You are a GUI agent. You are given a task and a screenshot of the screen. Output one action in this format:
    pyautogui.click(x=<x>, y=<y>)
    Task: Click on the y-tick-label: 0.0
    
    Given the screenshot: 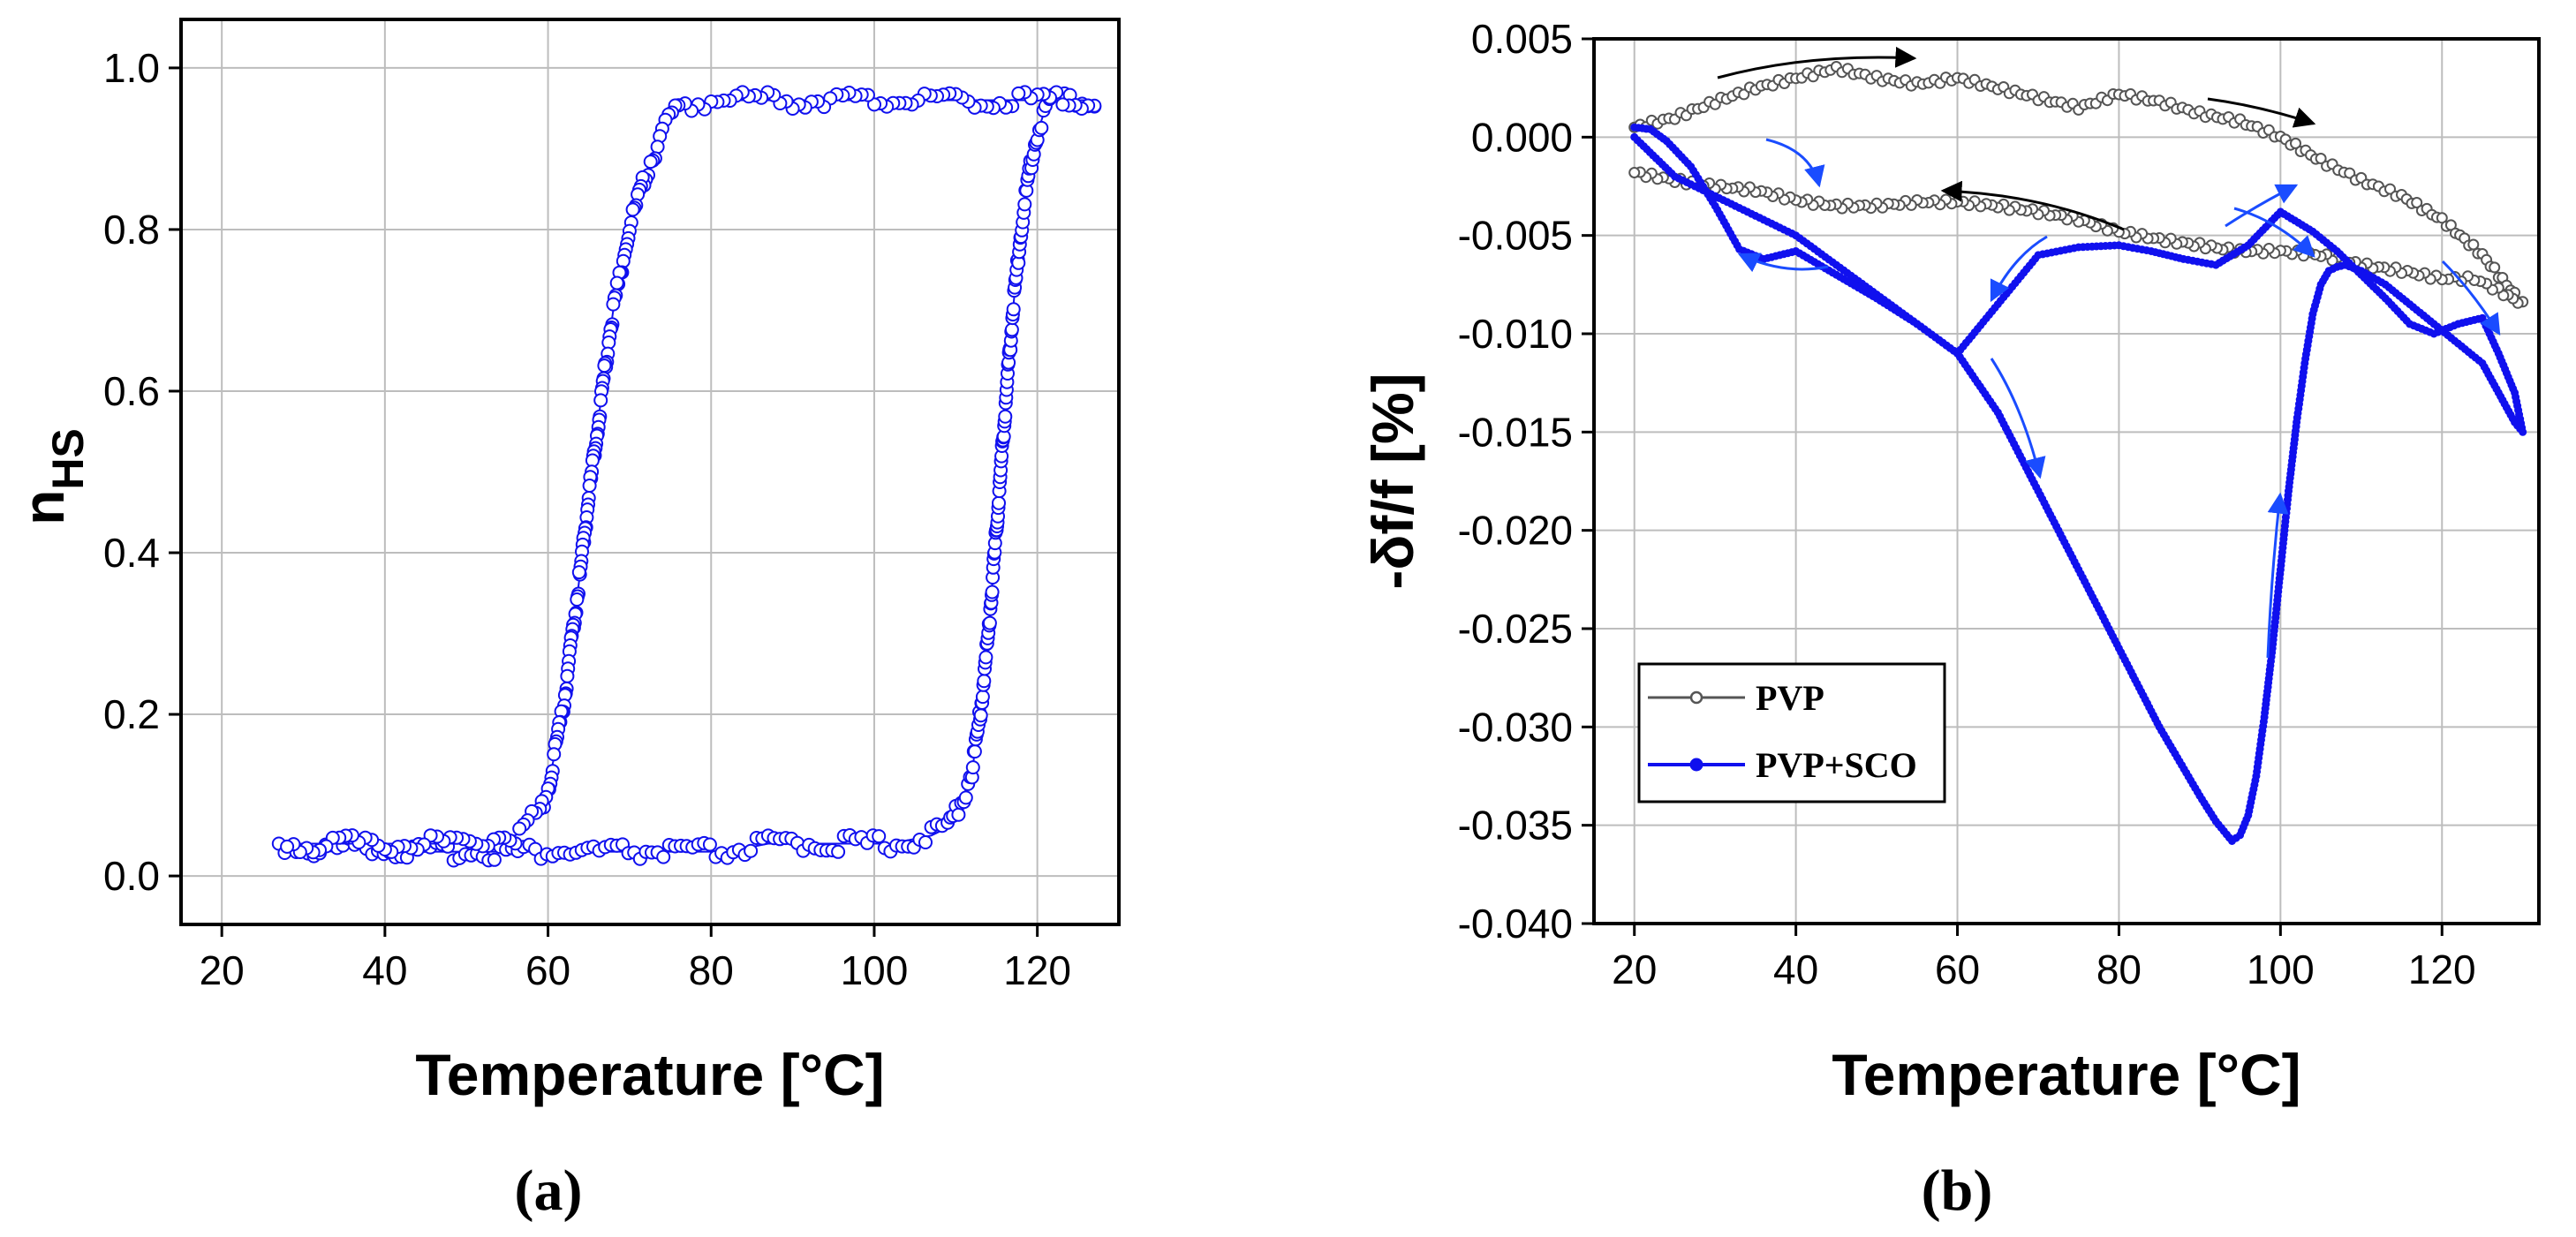 What is the action you would take?
    pyautogui.click(x=131, y=876)
    